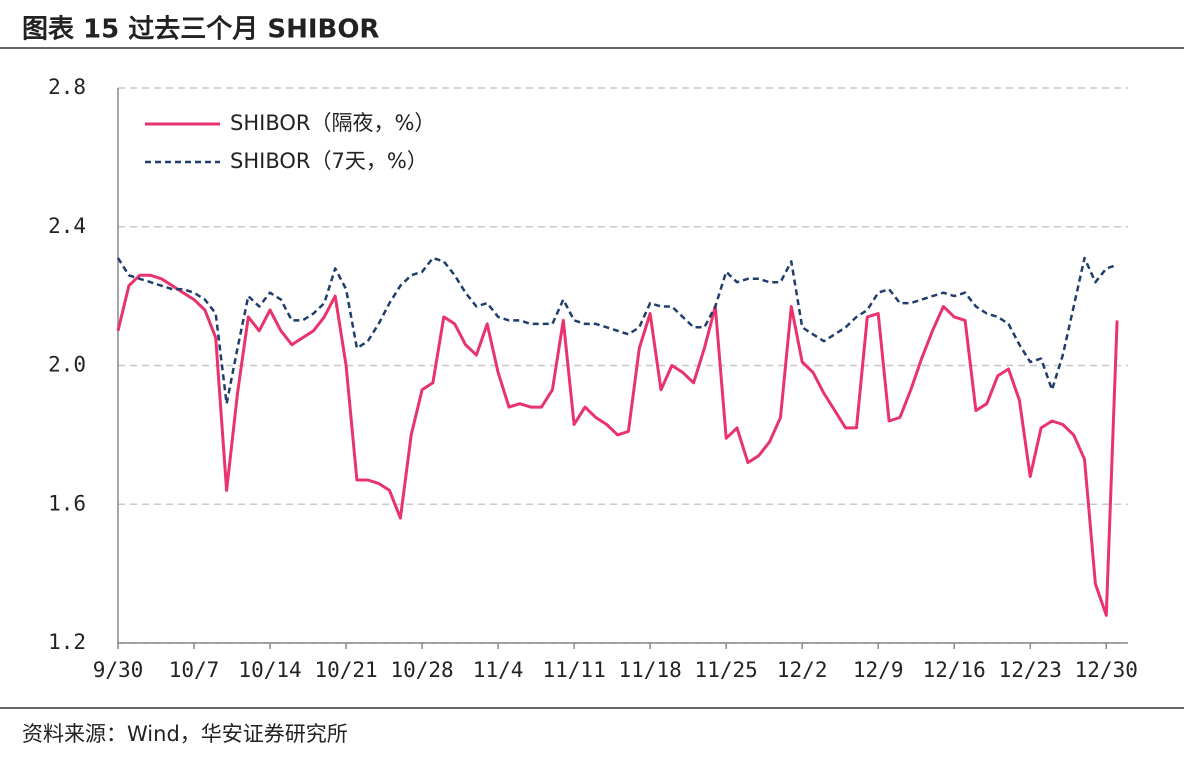 This screenshot has width=1184, height=761. What do you see at coordinates (118, 670) in the screenshot?
I see `x-tick-label: 9/30` at bounding box center [118, 670].